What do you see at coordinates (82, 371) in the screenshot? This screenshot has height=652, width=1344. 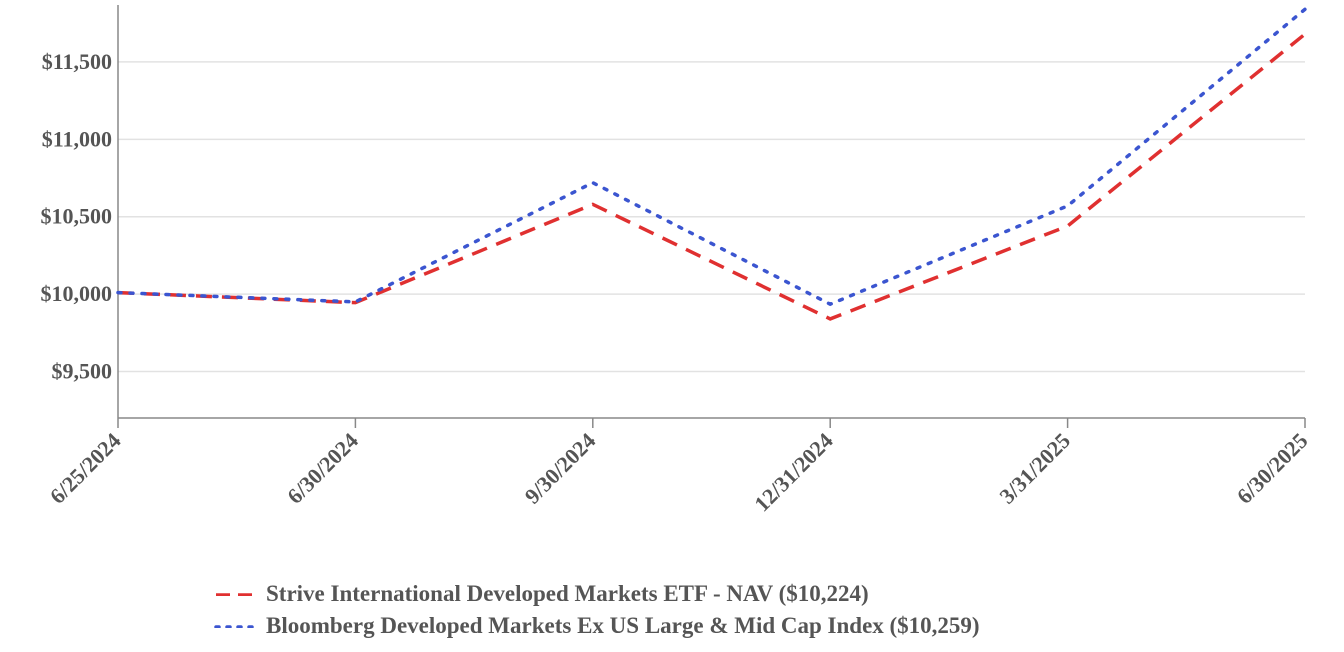 I see `y-tick-label: $9,500` at bounding box center [82, 371].